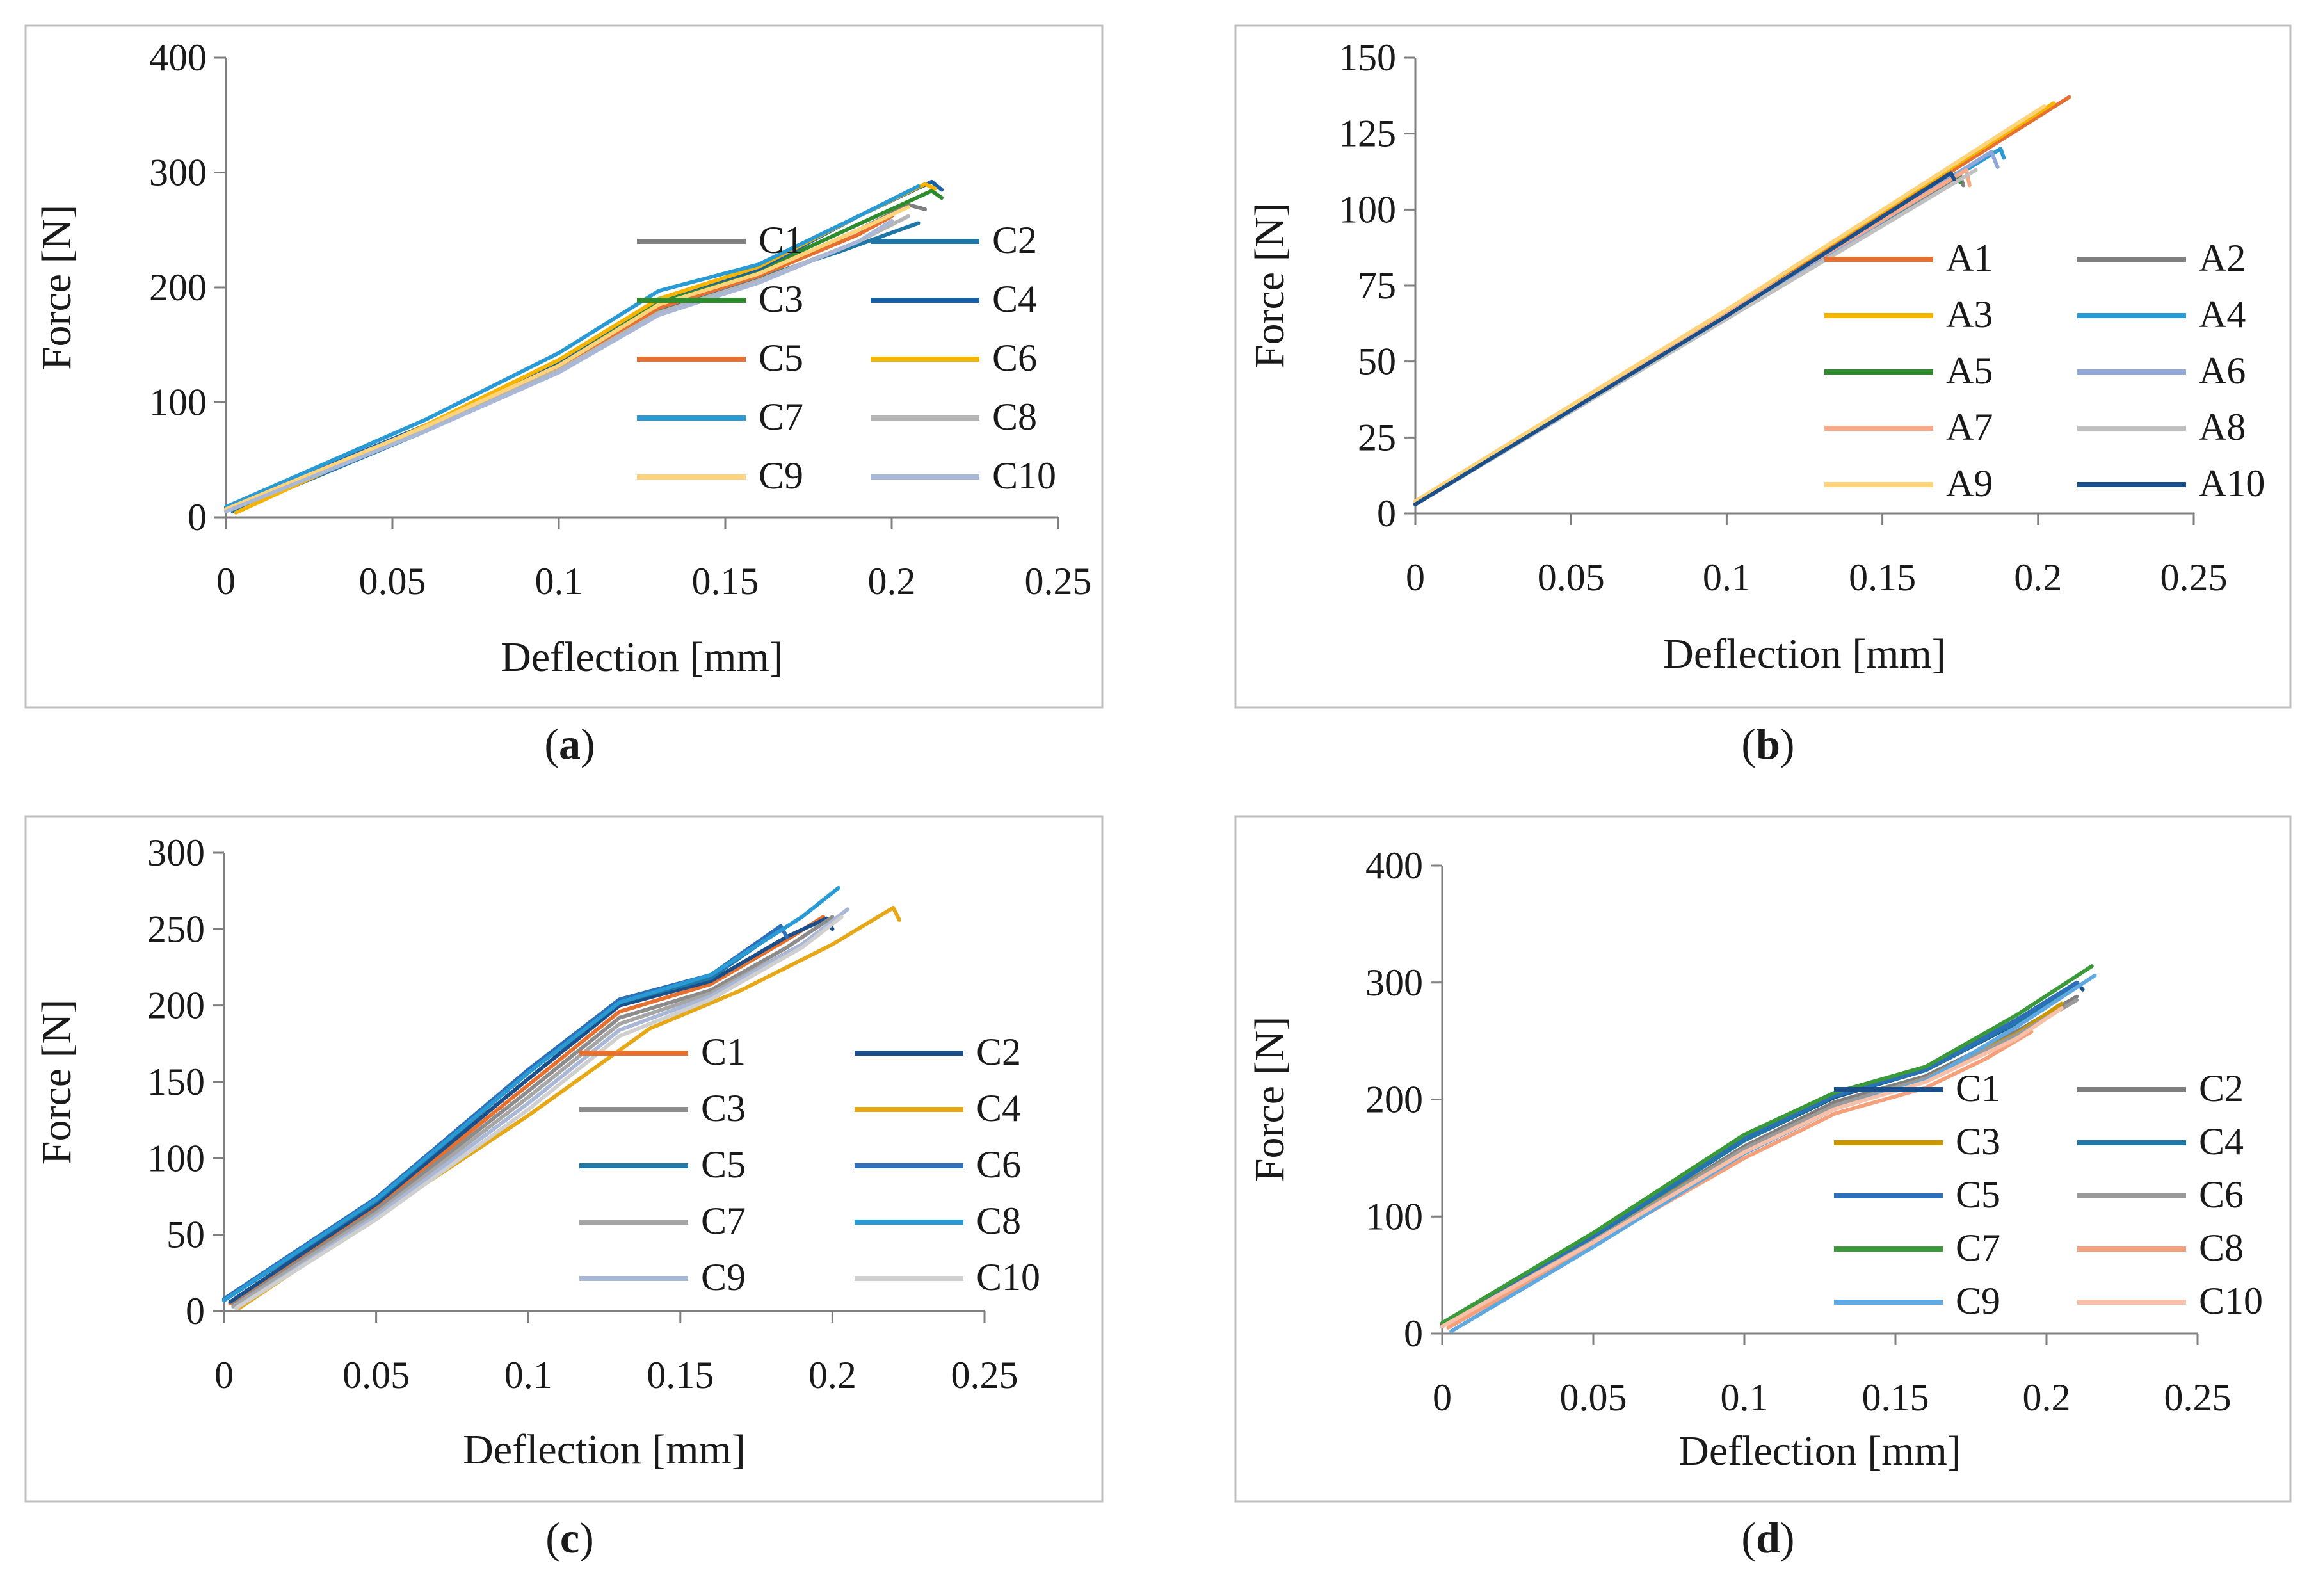 This screenshot has width=2316, height=1596. What do you see at coordinates (527, 1110) in the screenshot?
I see `series-line-c1` at bounding box center [527, 1110].